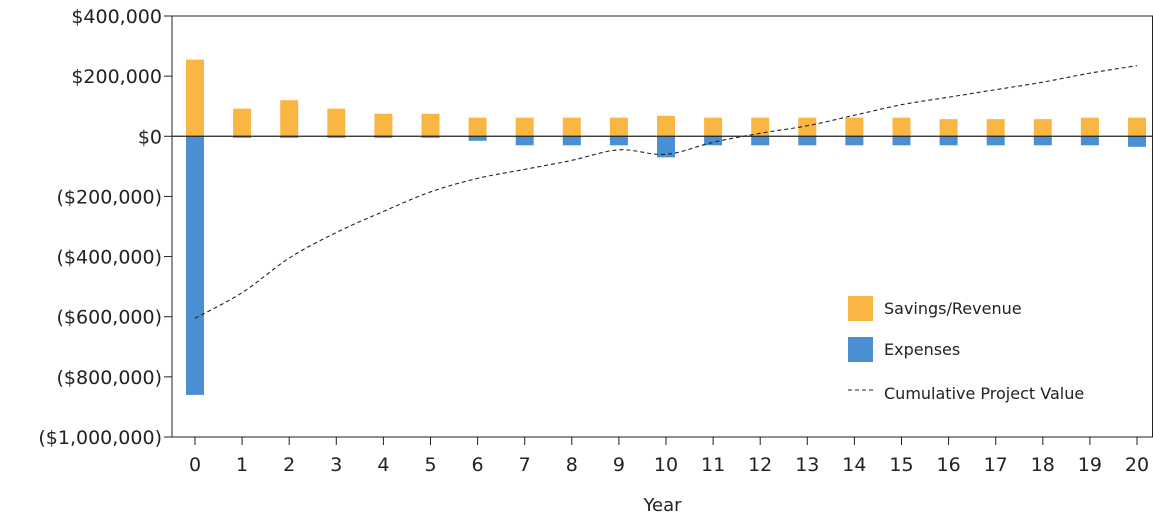  Describe the element at coordinates (572, 465) in the screenshot. I see `x-tick-label: 8` at that location.